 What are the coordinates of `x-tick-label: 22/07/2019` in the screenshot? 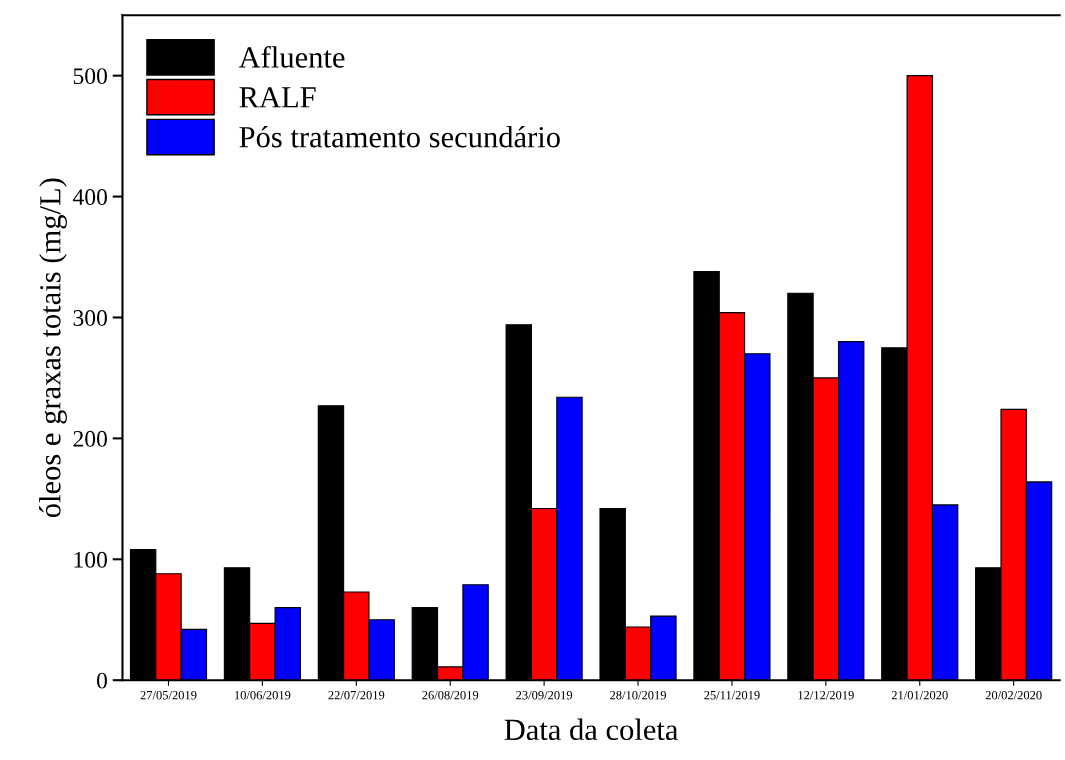 It's located at (356, 695).